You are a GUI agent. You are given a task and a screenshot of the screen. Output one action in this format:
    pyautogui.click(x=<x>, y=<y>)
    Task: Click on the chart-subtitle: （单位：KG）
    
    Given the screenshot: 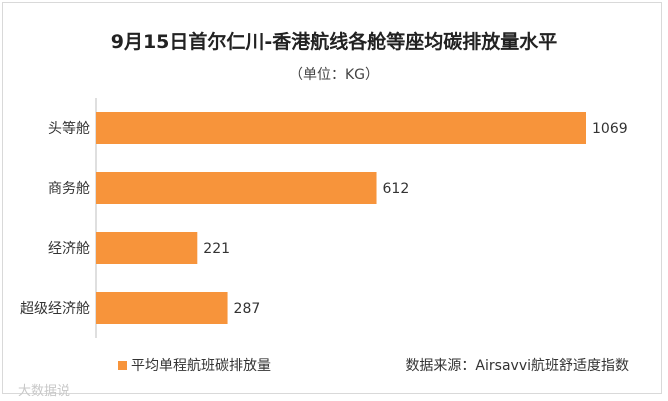 What is the action you would take?
    pyautogui.click(x=334, y=75)
    